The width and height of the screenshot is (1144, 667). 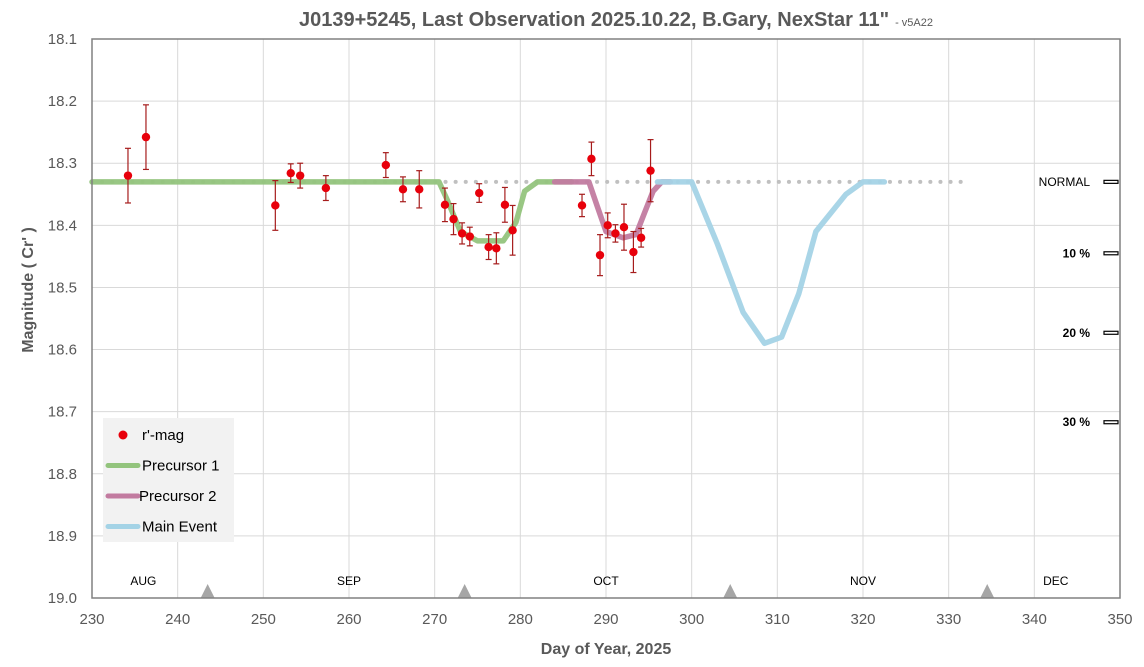 What do you see at coordinates (62, 319) in the screenshot?
I see `y-tick-labels: 18.1 18.2 18.3 18.4 18.5 18.6 18.7 18.8 18.9 19.0` at bounding box center [62, 319].